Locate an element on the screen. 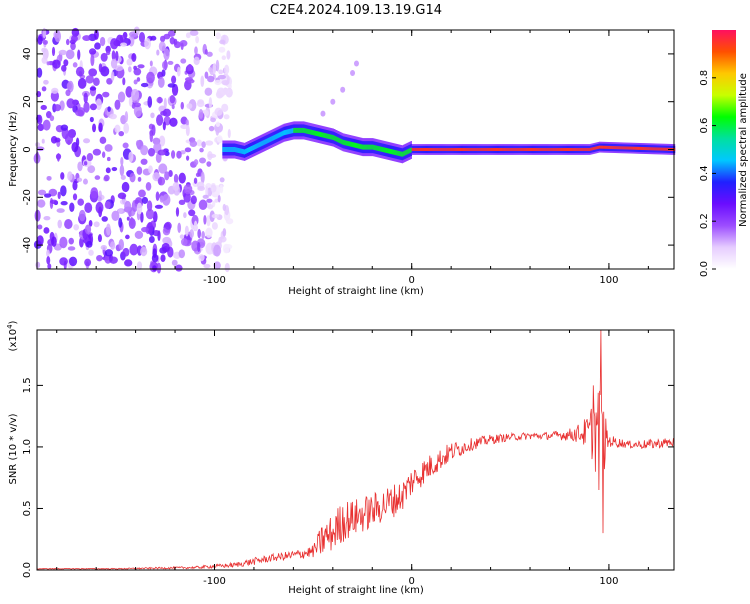 The height and width of the screenshot is (604, 750). spectrogram-x-tick-label: -100 is located at coordinates (214, 280).